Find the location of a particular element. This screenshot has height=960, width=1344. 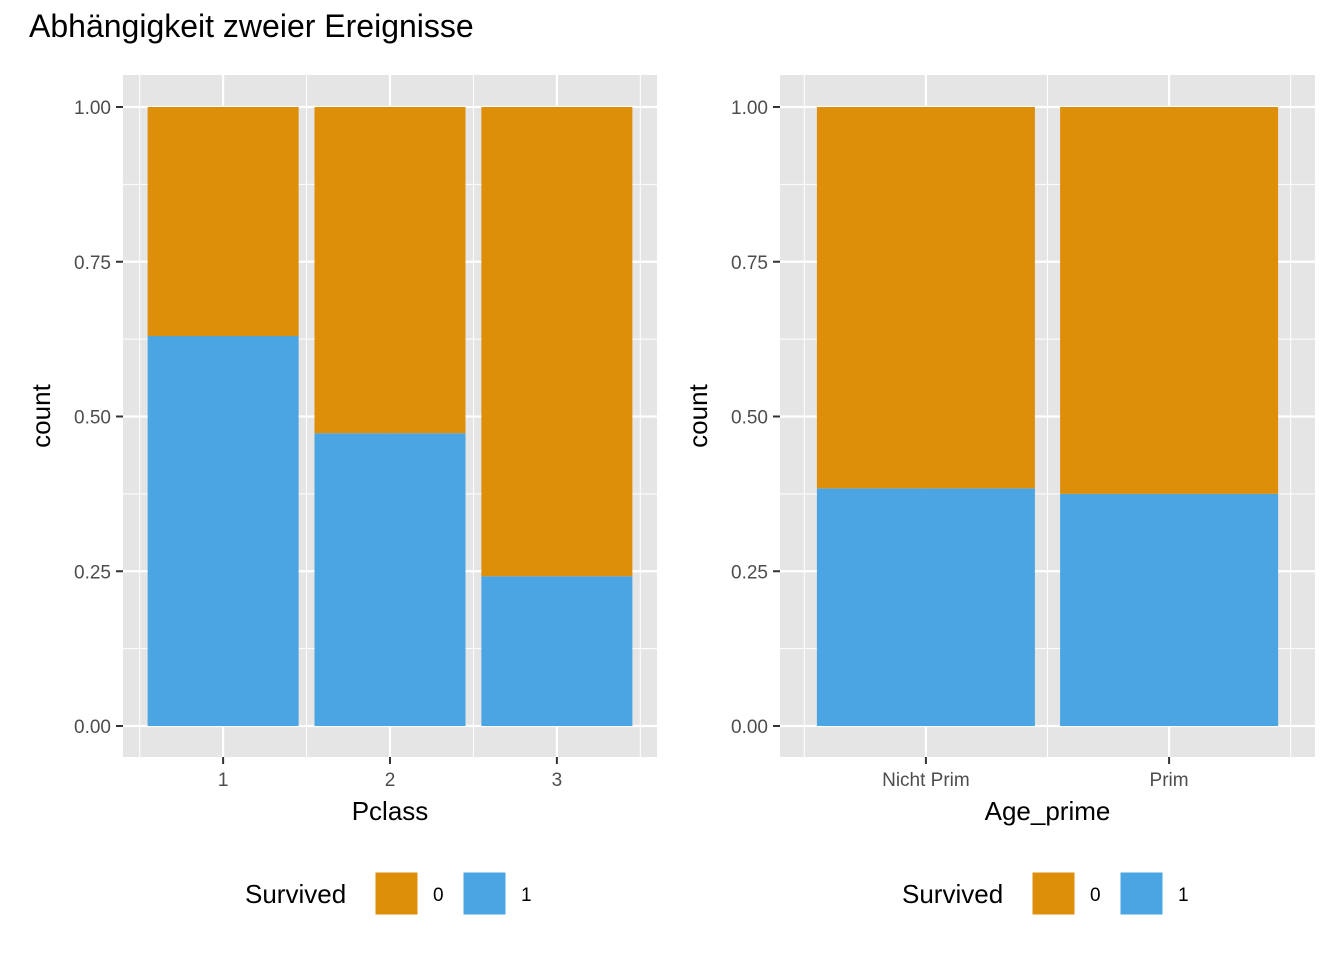

x-tick-label: 3 is located at coordinates (557, 780).